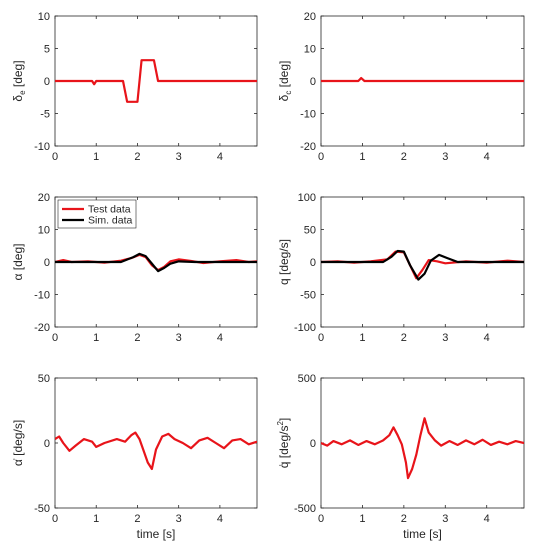 The image size is (536, 550). What do you see at coordinates (22, 92) in the screenshot?
I see `y-axis-label-sub: e` at bounding box center [22, 92].